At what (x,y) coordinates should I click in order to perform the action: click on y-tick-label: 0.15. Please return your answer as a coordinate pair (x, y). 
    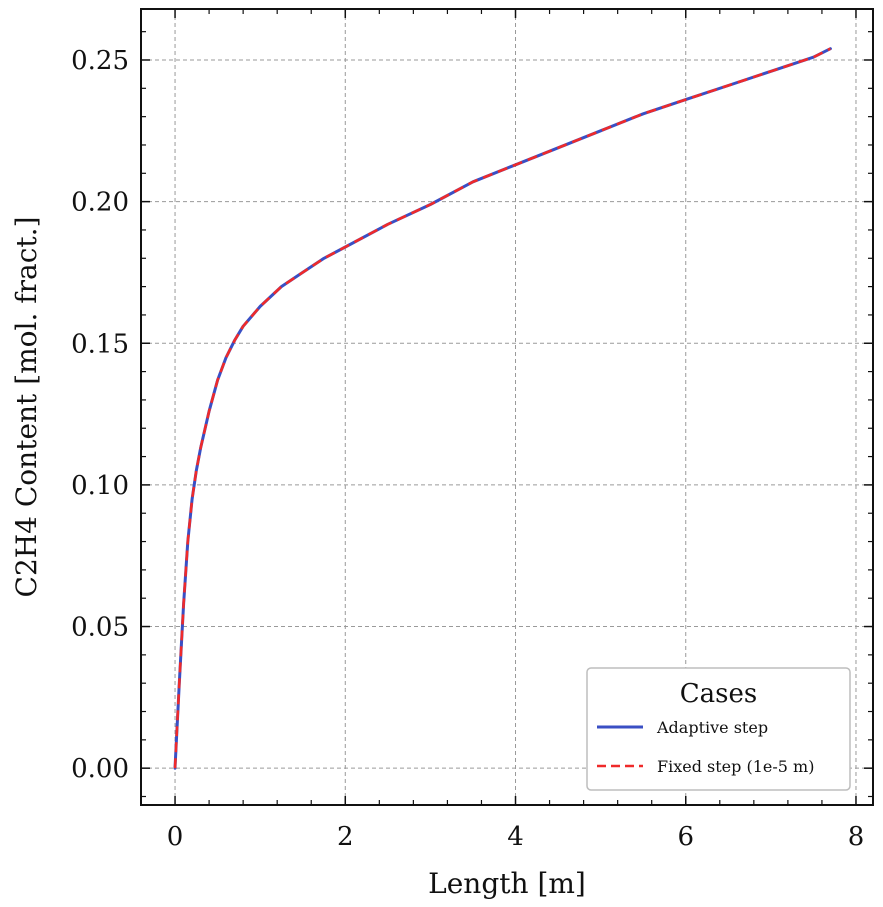
    Looking at the image, I should click on (100, 344).